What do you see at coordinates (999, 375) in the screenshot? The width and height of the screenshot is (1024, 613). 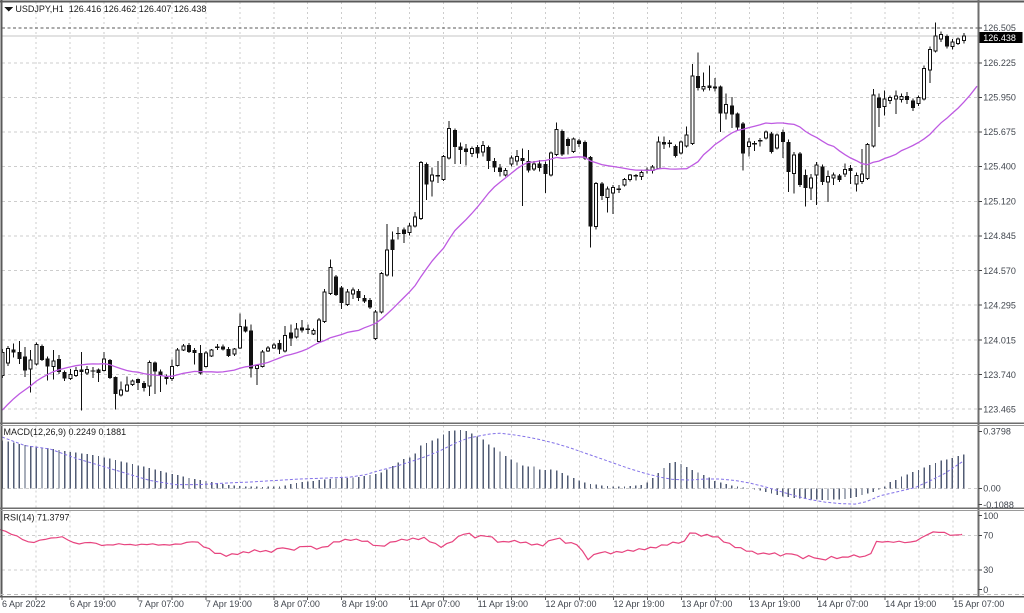 I see `svg-text: 123.740` at bounding box center [999, 375].